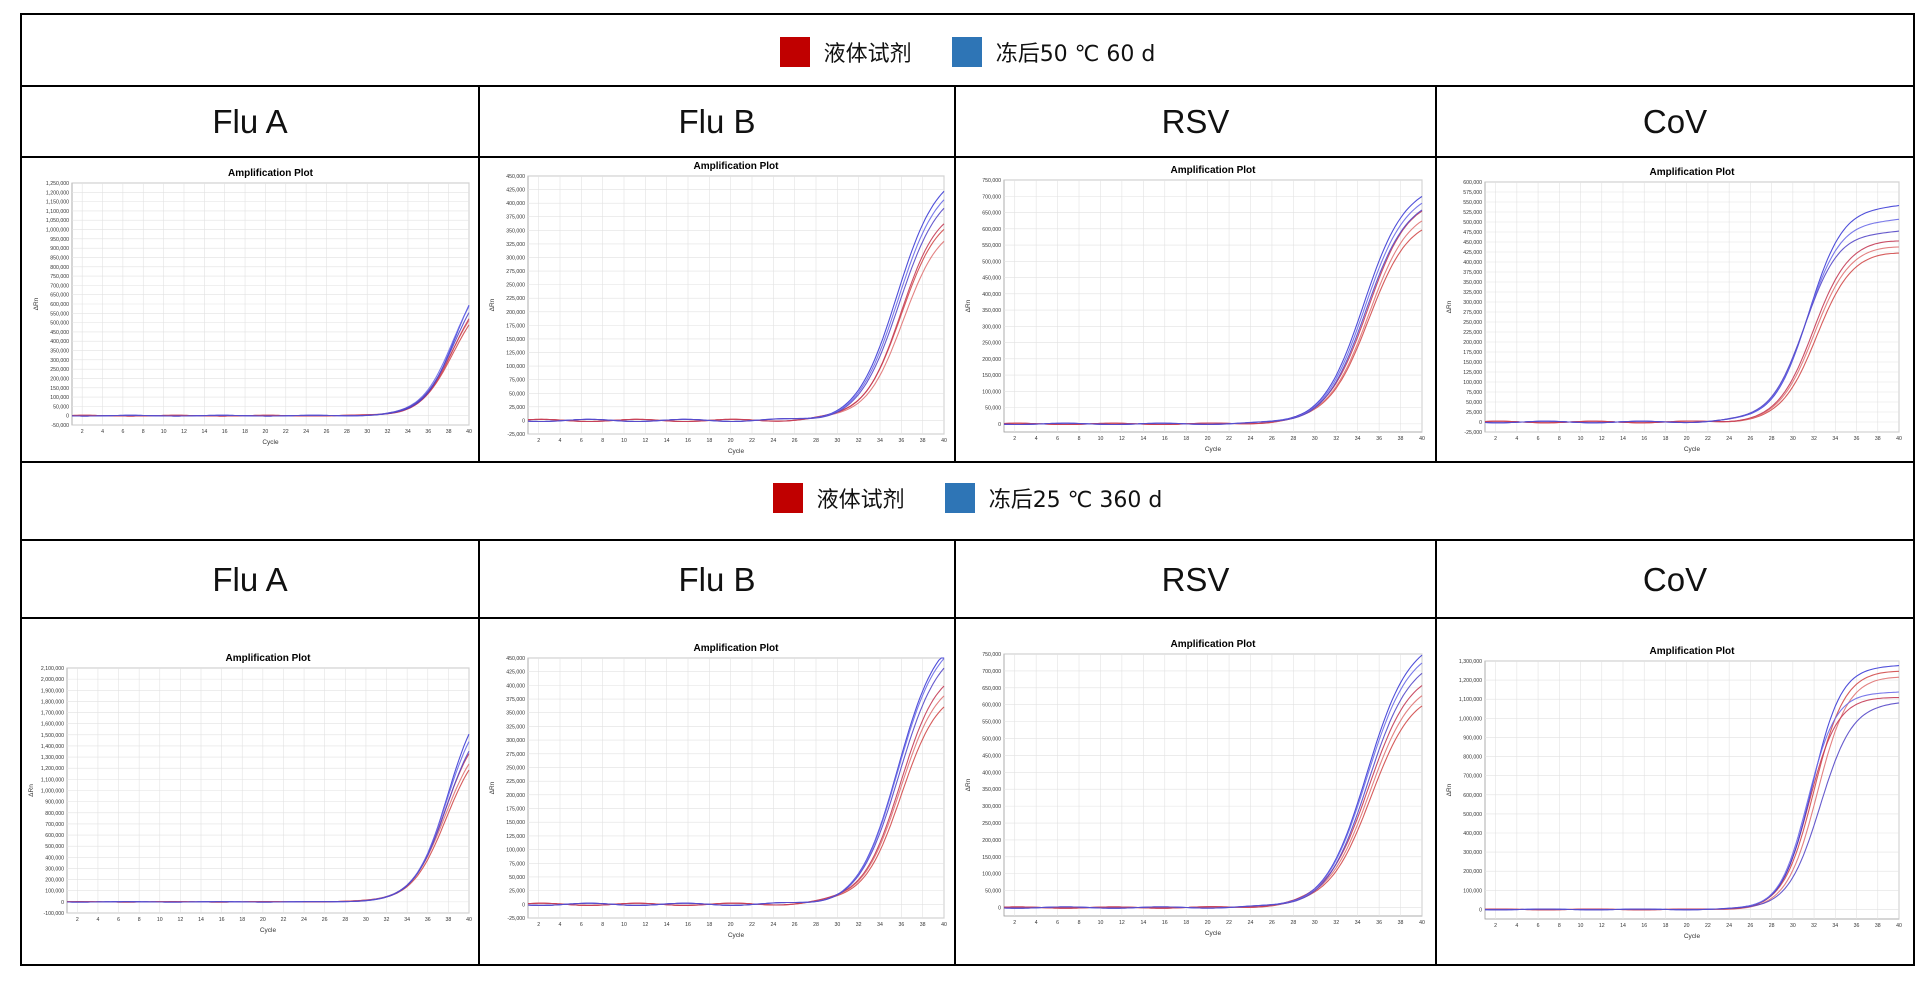  I want to click on y-tick-label: 500,000, so click(1472, 223).